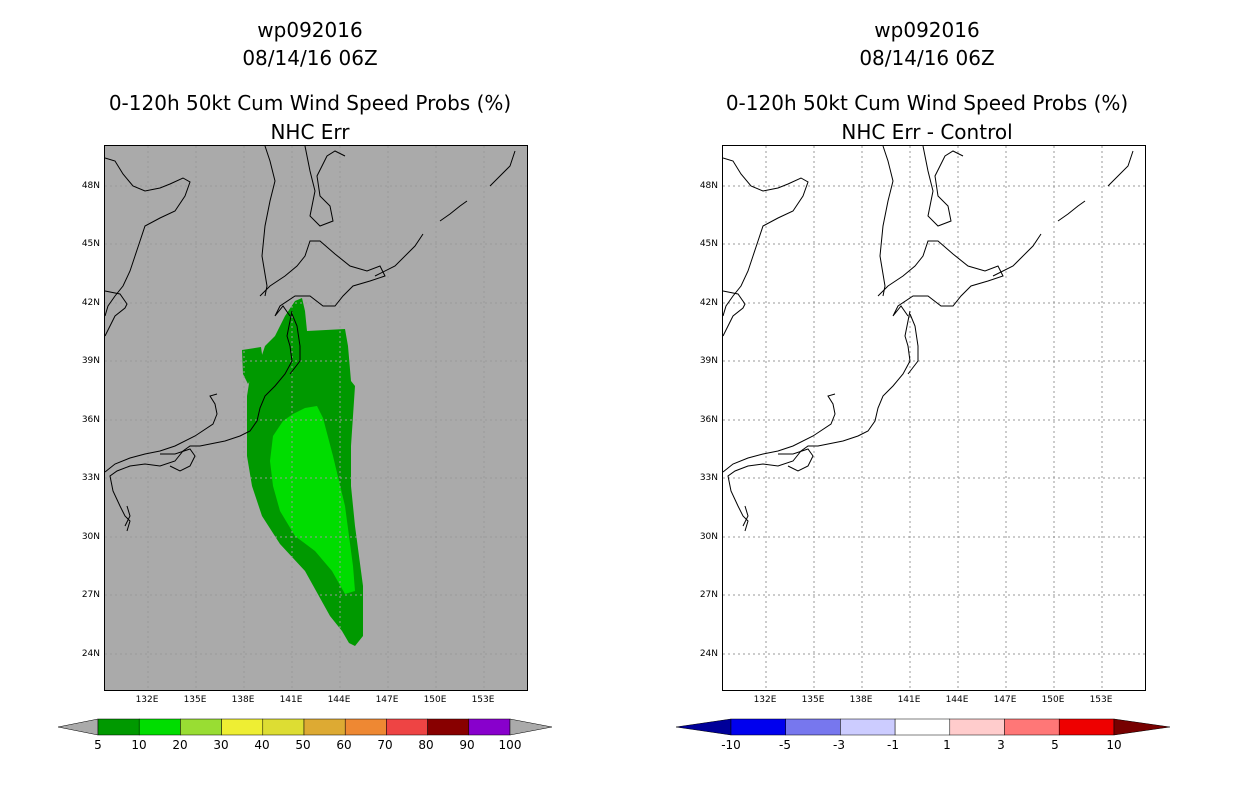 The width and height of the screenshot is (1236, 800). Describe the element at coordinates (927, 58) in the screenshot. I see `right-title-date: 08/14/16 06Z` at that location.